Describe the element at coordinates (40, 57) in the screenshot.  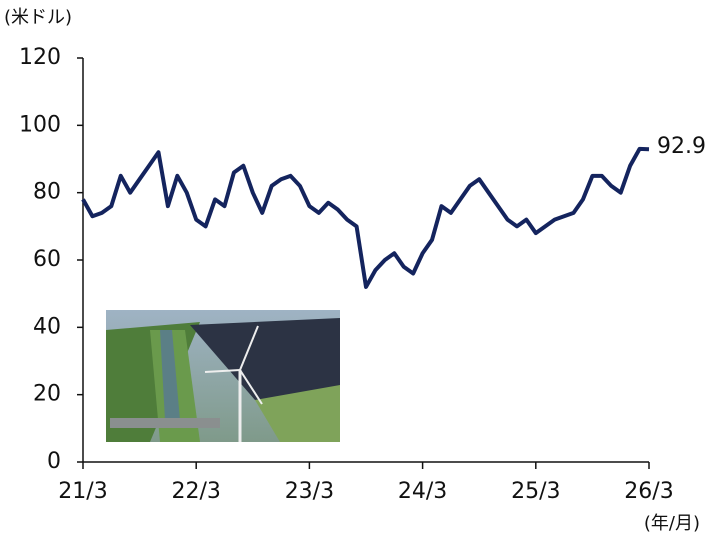
I see `y-tick-label: 120` at that location.